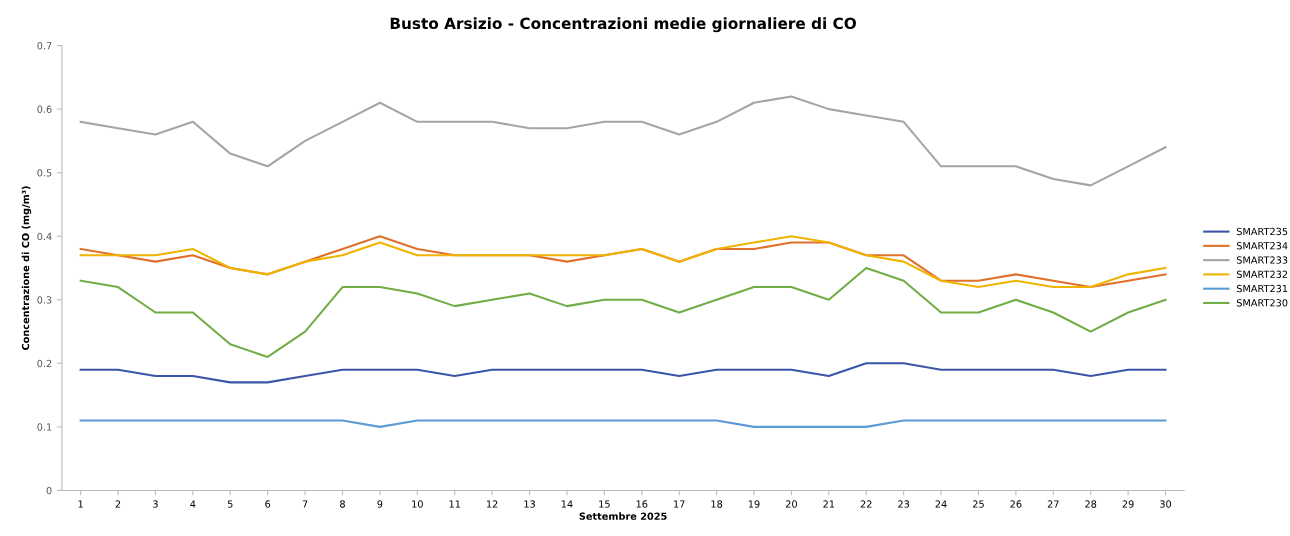 This screenshot has height=536, width=1290. What do you see at coordinates (193, 504) in the screenshot?
I see `x-tick-label: 4` at bounding box center [193, 504].